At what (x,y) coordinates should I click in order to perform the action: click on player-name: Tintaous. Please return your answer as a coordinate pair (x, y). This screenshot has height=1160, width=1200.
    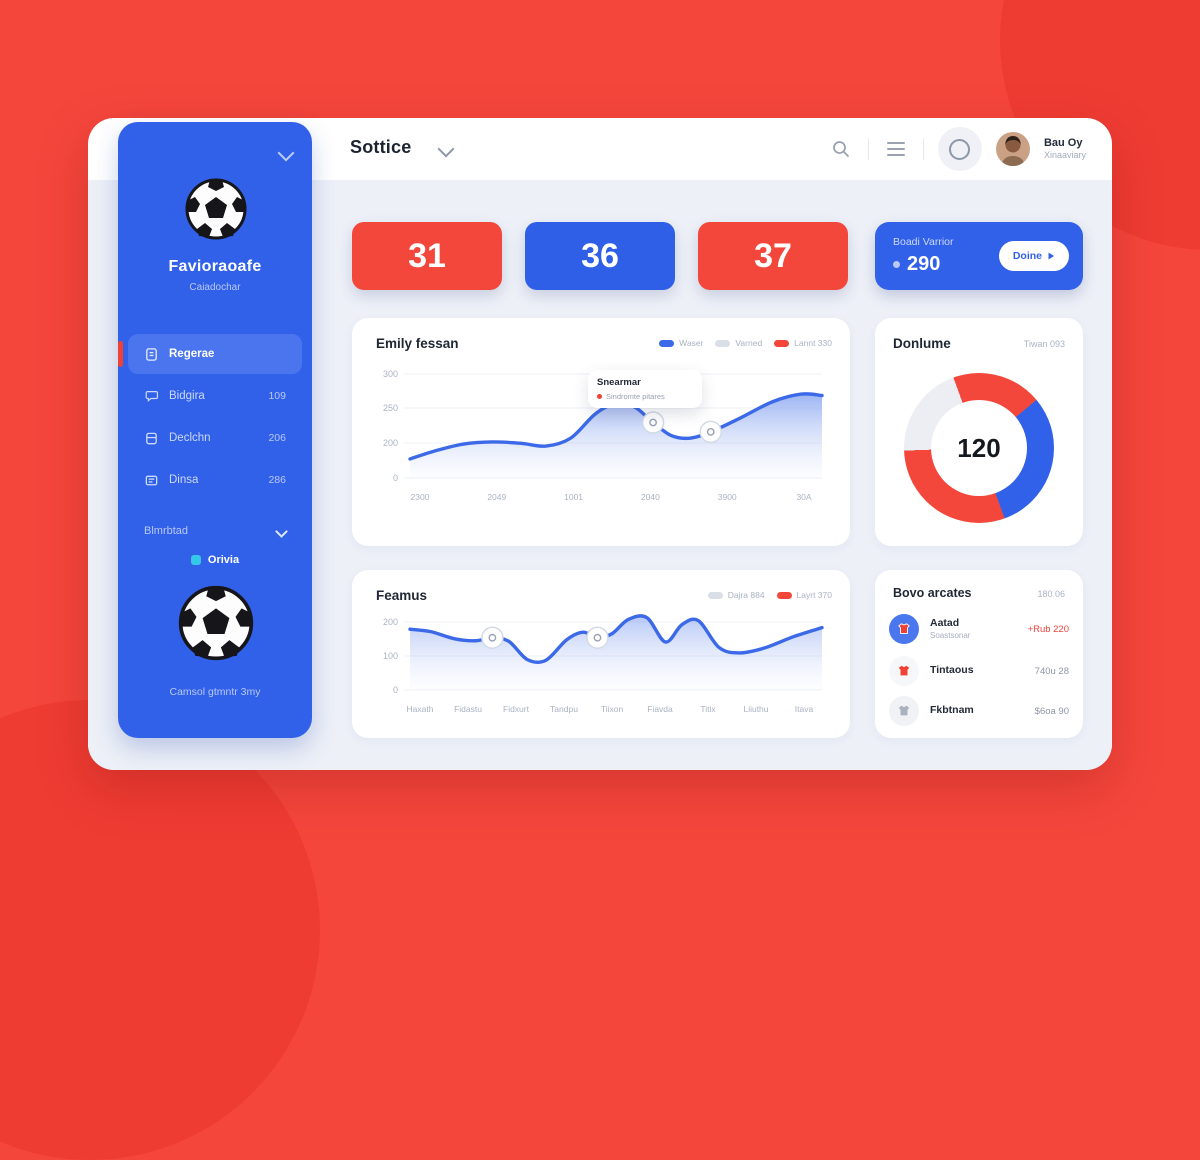
    Looking at the image, I should click on (952, 670).